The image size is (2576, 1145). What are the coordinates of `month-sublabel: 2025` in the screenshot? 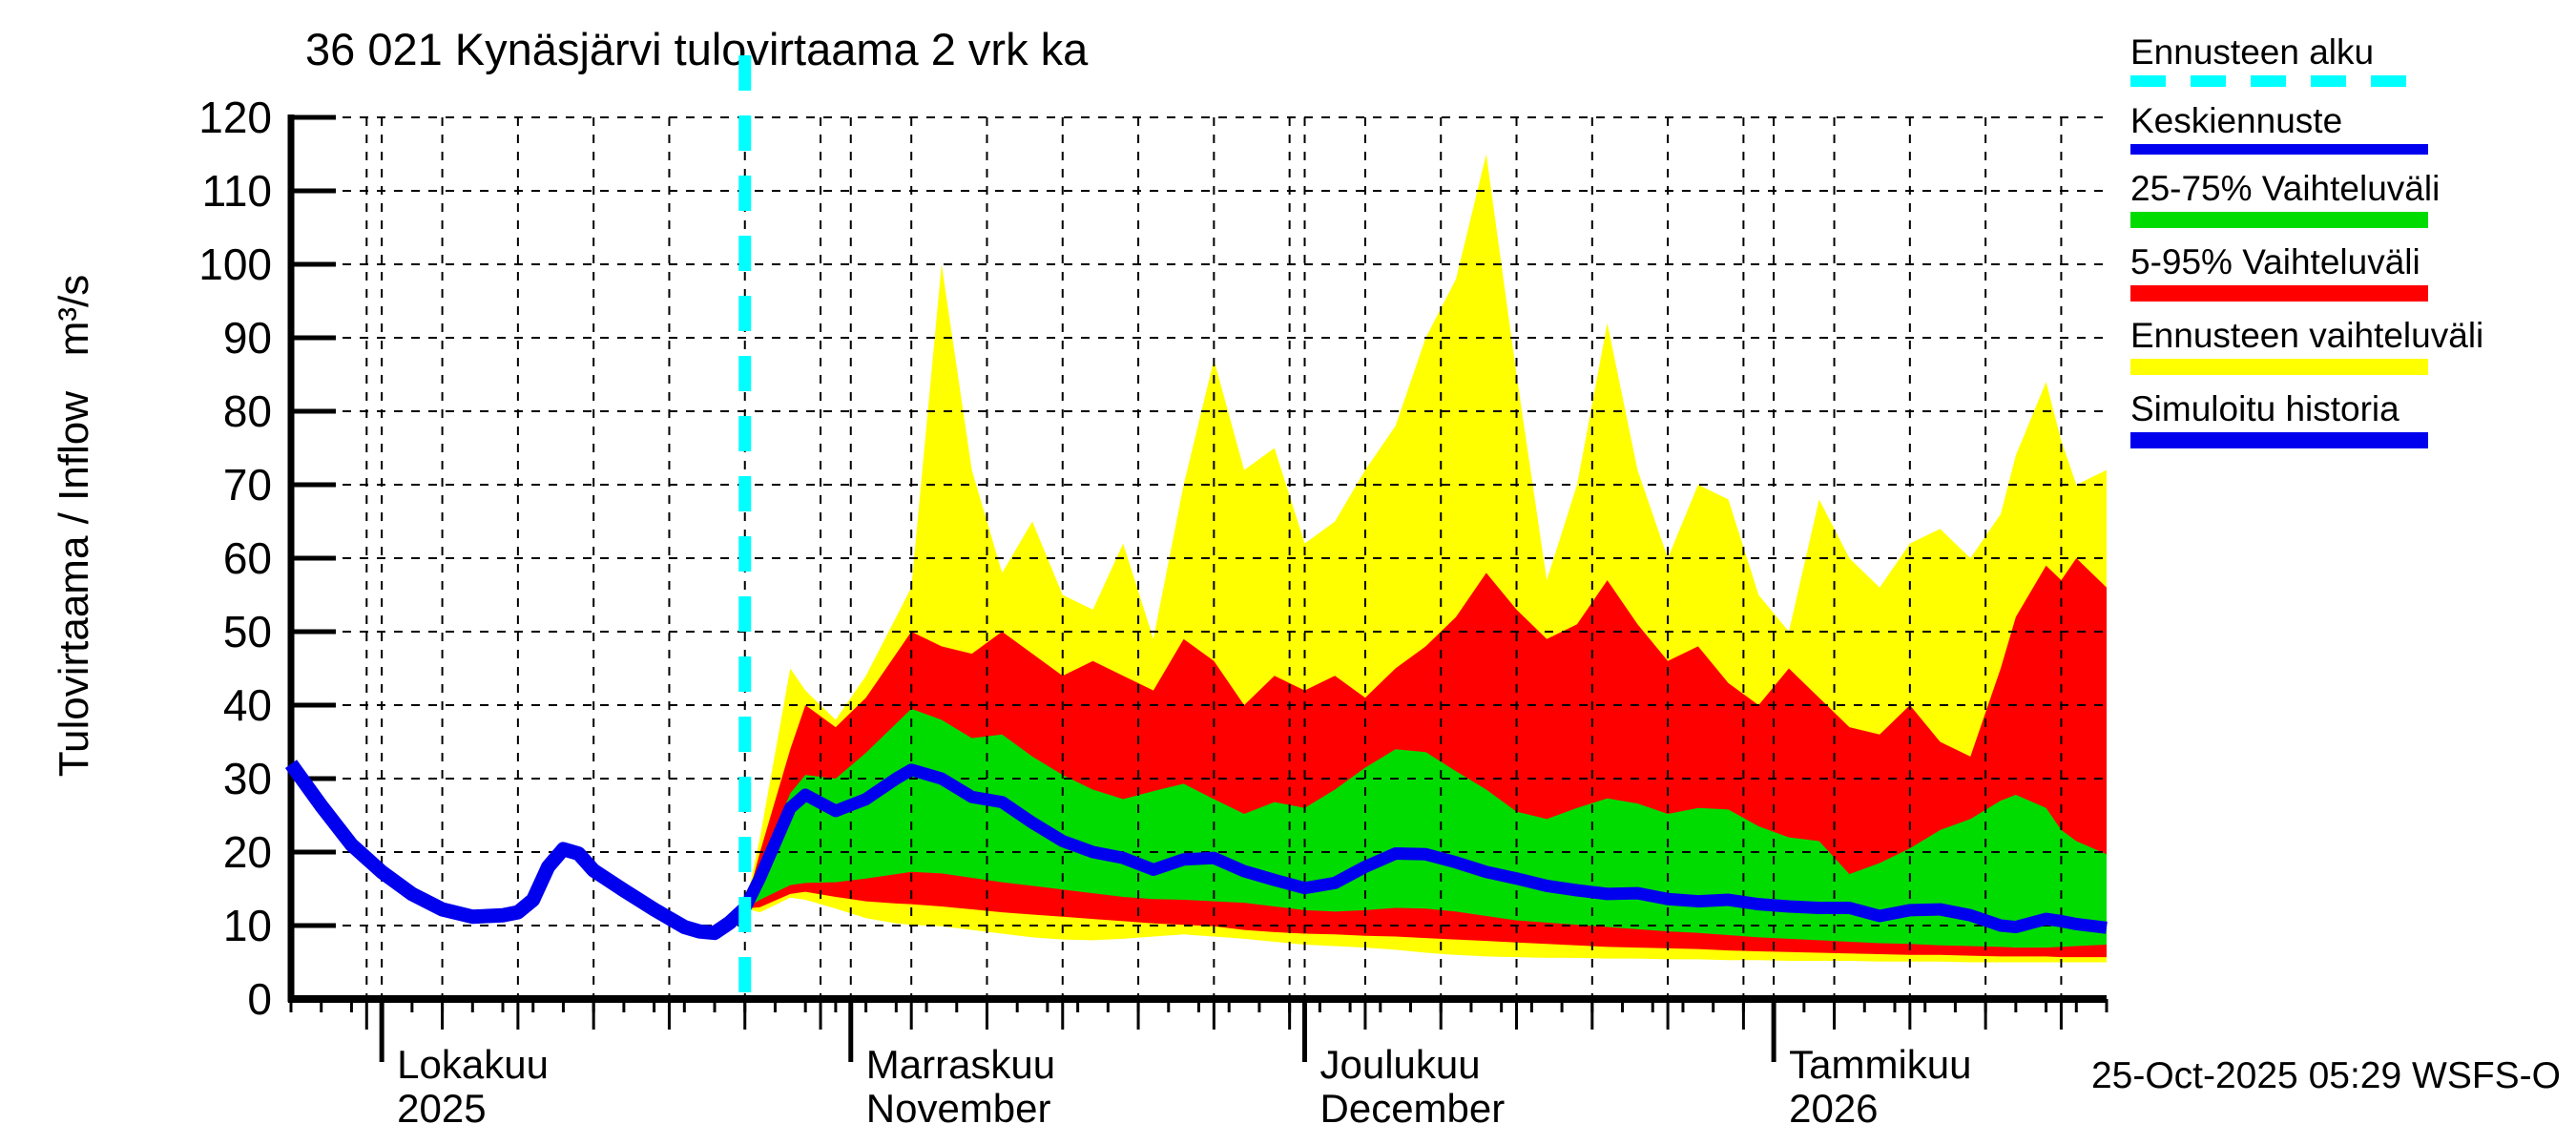 It's located at (441, 1108).